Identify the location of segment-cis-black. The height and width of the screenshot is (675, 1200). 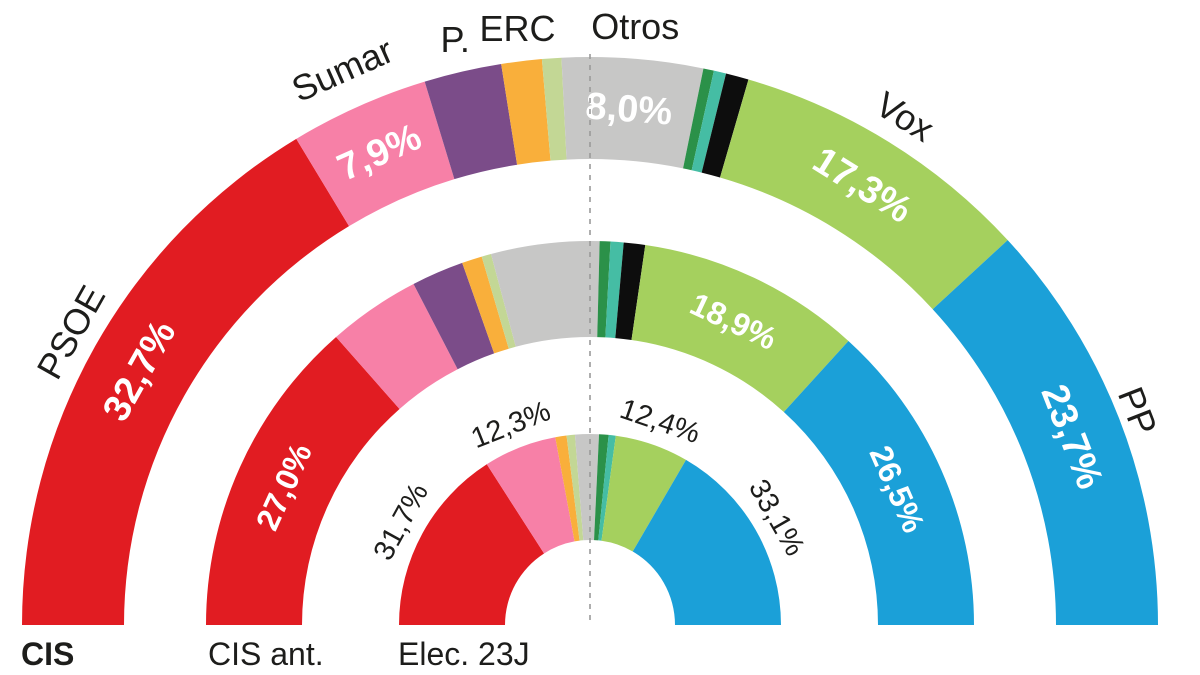
(725, 125).